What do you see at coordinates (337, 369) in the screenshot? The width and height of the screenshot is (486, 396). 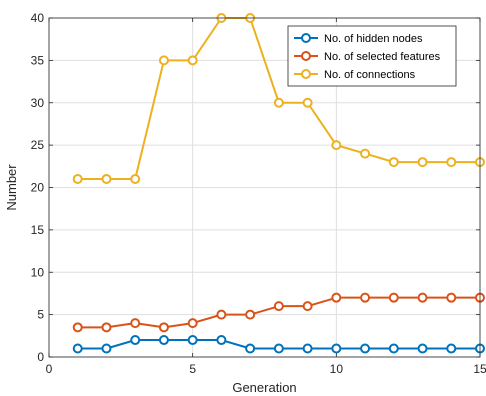 I see `x-tick-label: 10` at bounding box center [337, 369].